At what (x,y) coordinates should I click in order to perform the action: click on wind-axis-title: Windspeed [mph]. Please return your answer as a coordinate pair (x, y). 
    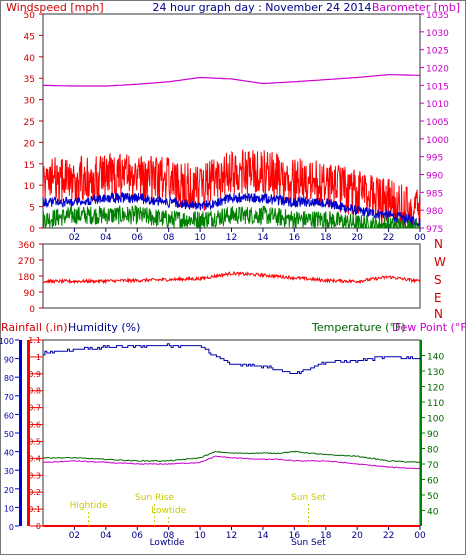
    Looking at the image, I should click on (55, 7).